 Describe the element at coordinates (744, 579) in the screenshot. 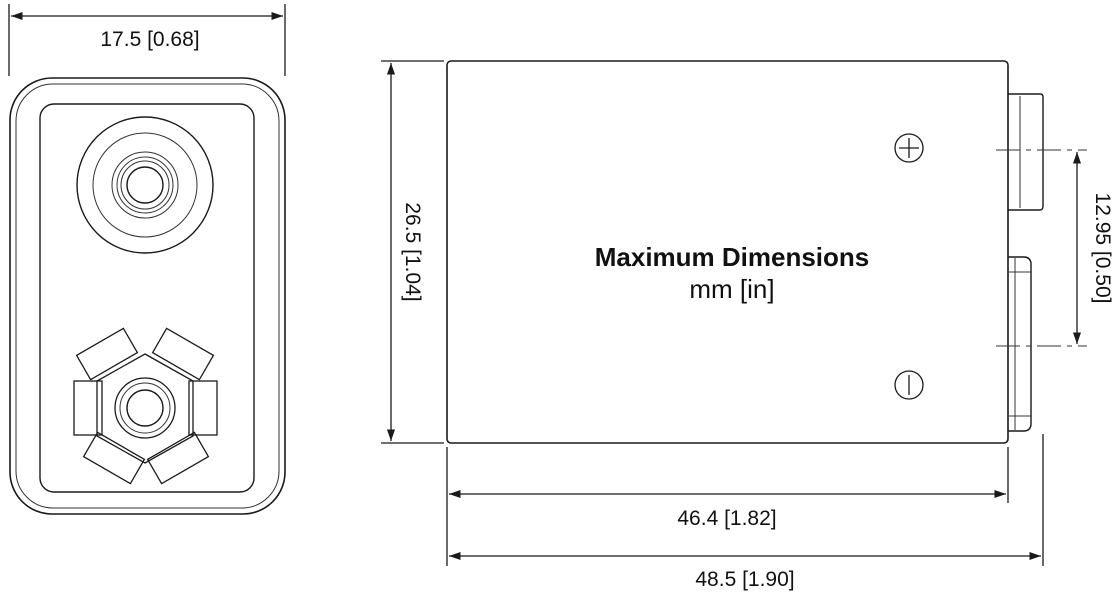

I see `total-length-label: 48.5 [1.90]` at that location.